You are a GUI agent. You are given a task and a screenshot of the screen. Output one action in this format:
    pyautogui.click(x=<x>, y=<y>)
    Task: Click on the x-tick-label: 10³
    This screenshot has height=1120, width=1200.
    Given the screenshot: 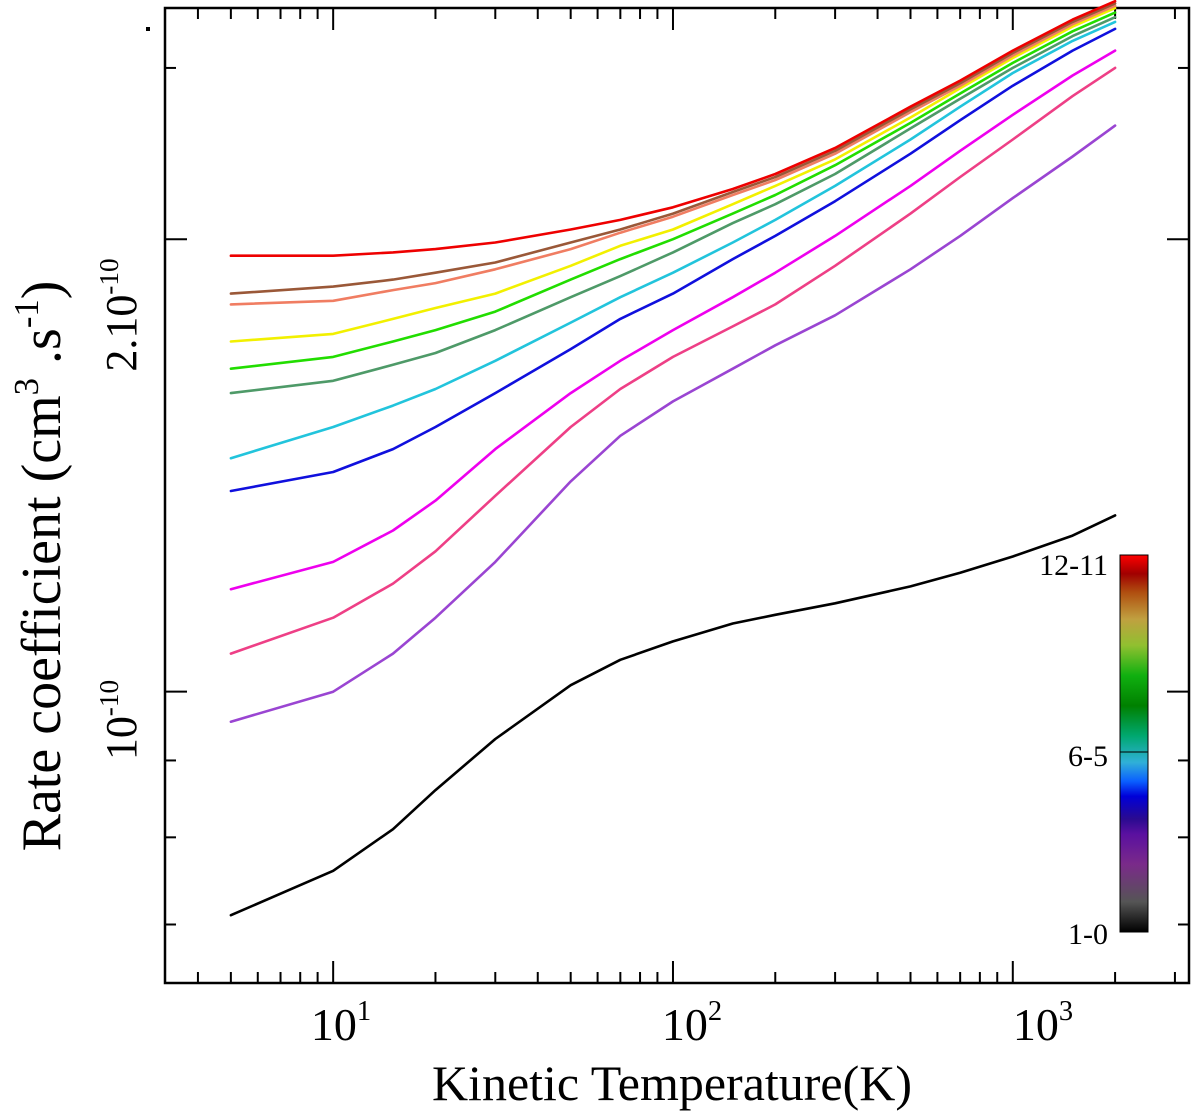 What is the action you would take?
    pyautogui.click(x=1043, y=1023)
    